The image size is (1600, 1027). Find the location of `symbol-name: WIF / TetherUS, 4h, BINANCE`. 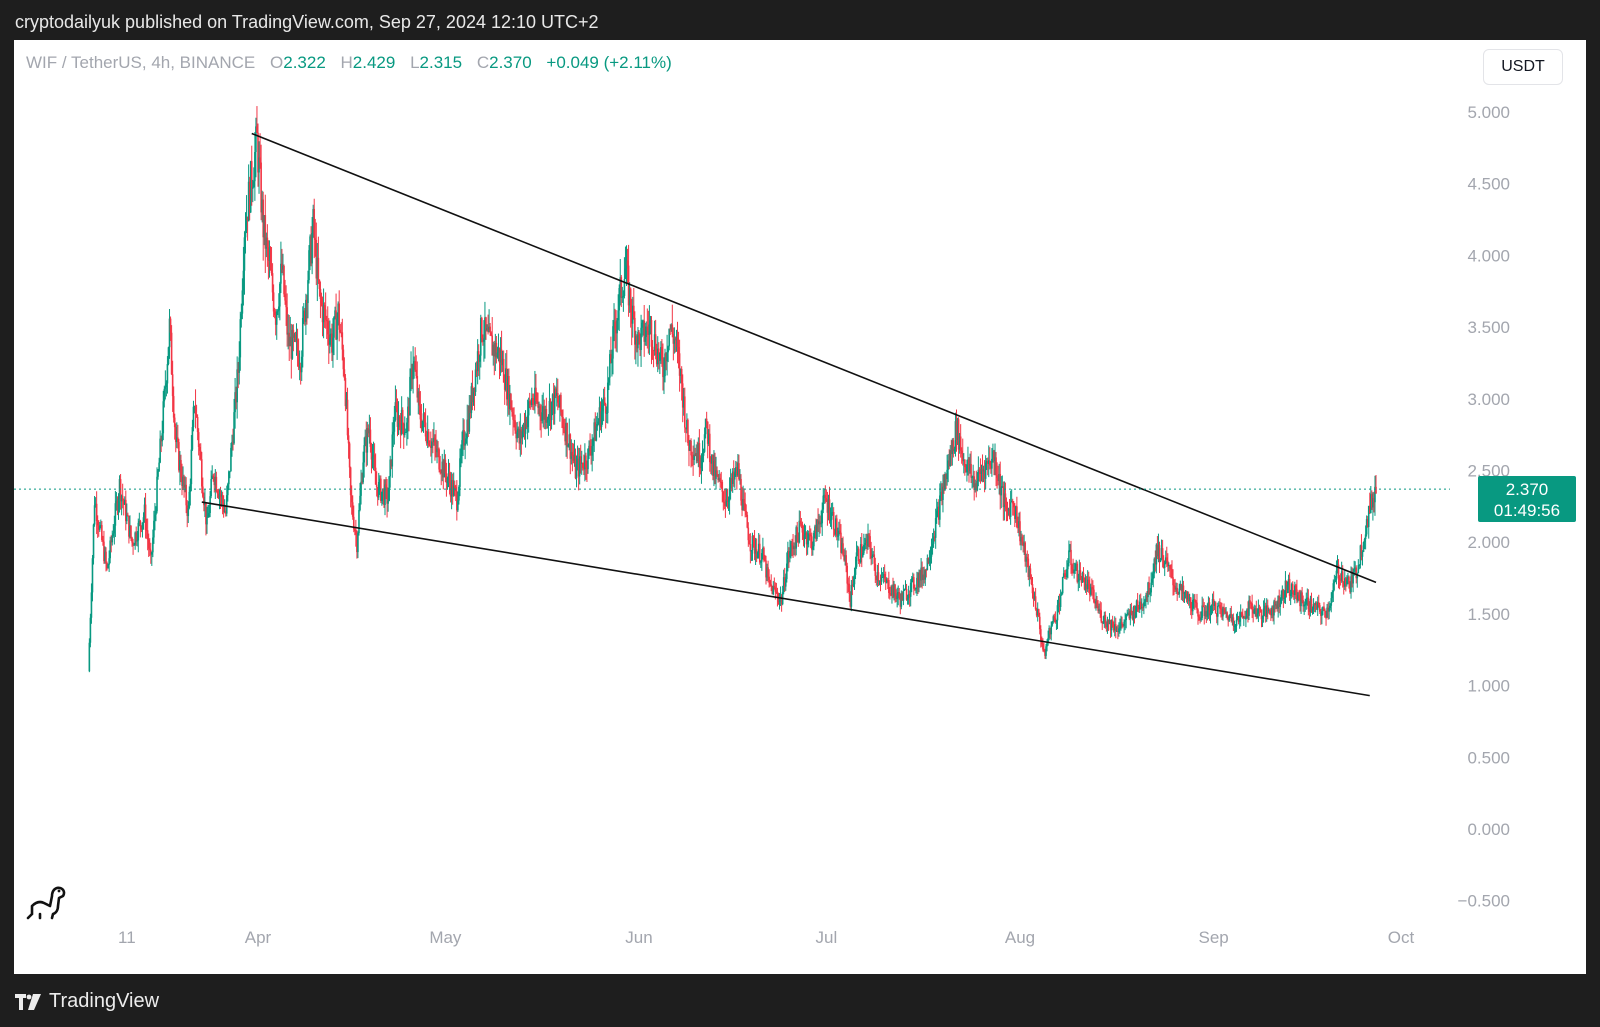

symbol-name: WIF / TetherUS, 4h, BINANCE is located at coordinates (141, 62).